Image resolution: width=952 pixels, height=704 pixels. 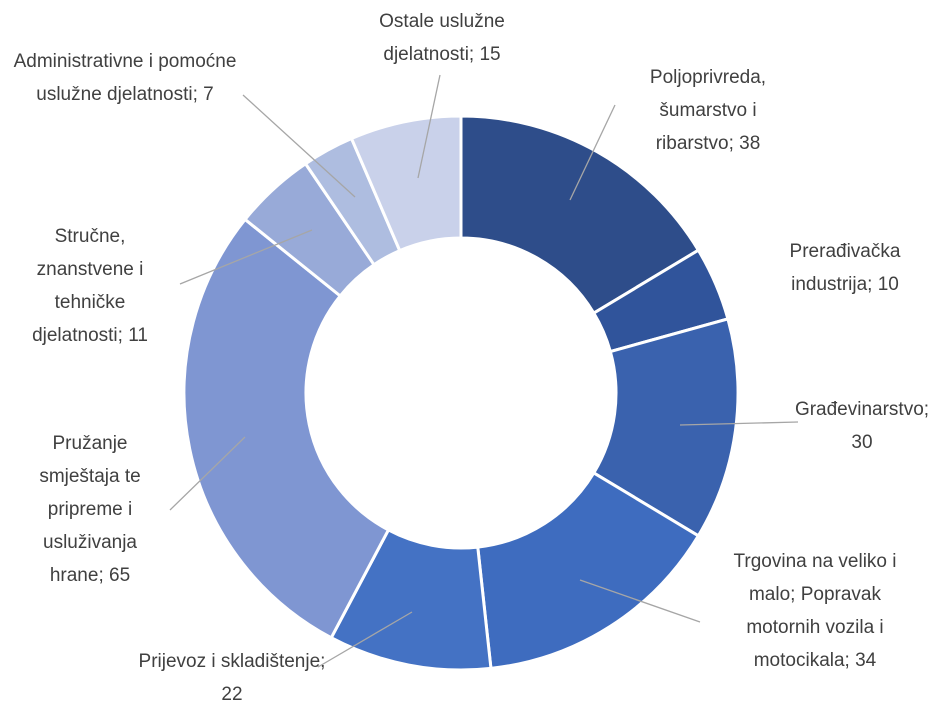 What do you see at coordinates (862, 426) in the screenshot?
I see `data-label: Građevinarstvo; 30` at bounding box center [862, 426].